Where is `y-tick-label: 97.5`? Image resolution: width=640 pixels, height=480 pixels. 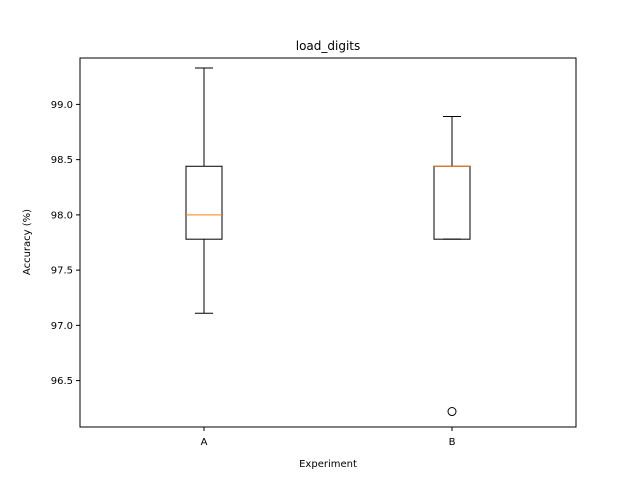 y-tick-label: 97.5 is located at coordinates (62, 271).